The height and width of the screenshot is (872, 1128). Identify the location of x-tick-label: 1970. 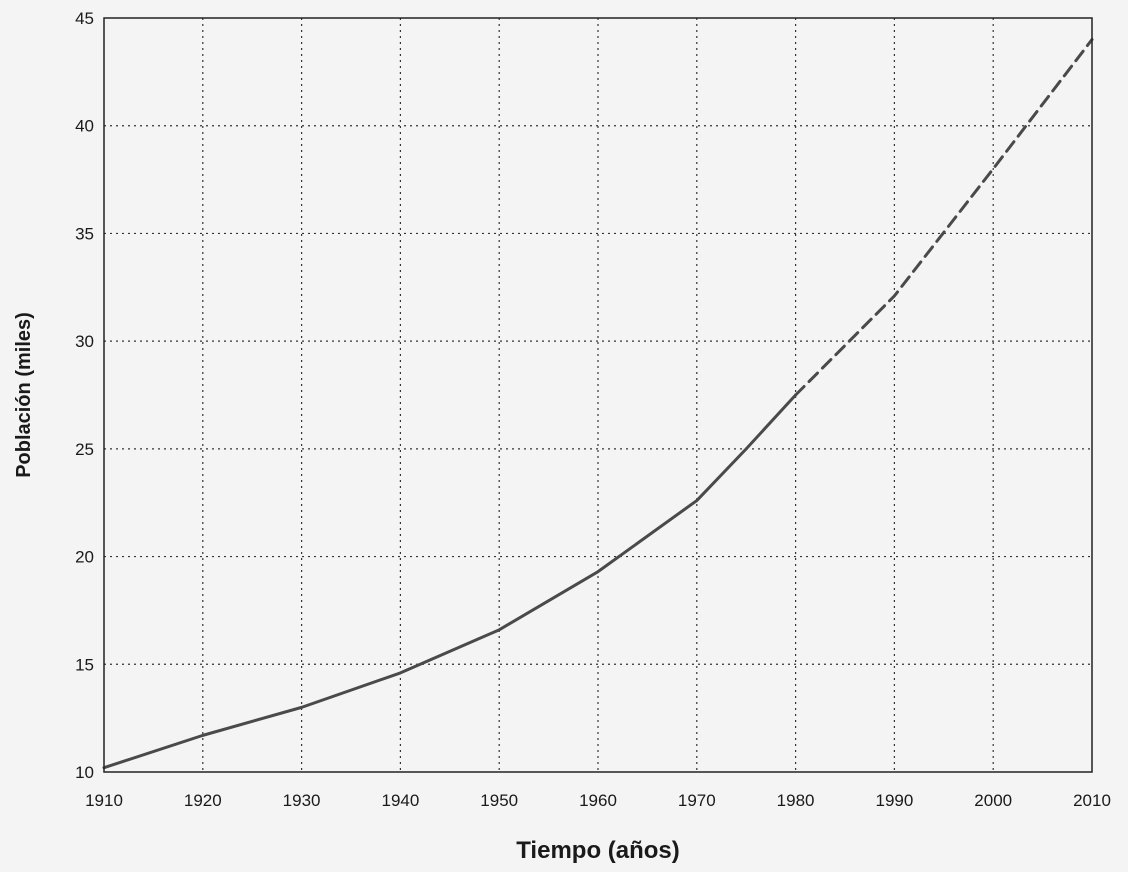
(697, 800).